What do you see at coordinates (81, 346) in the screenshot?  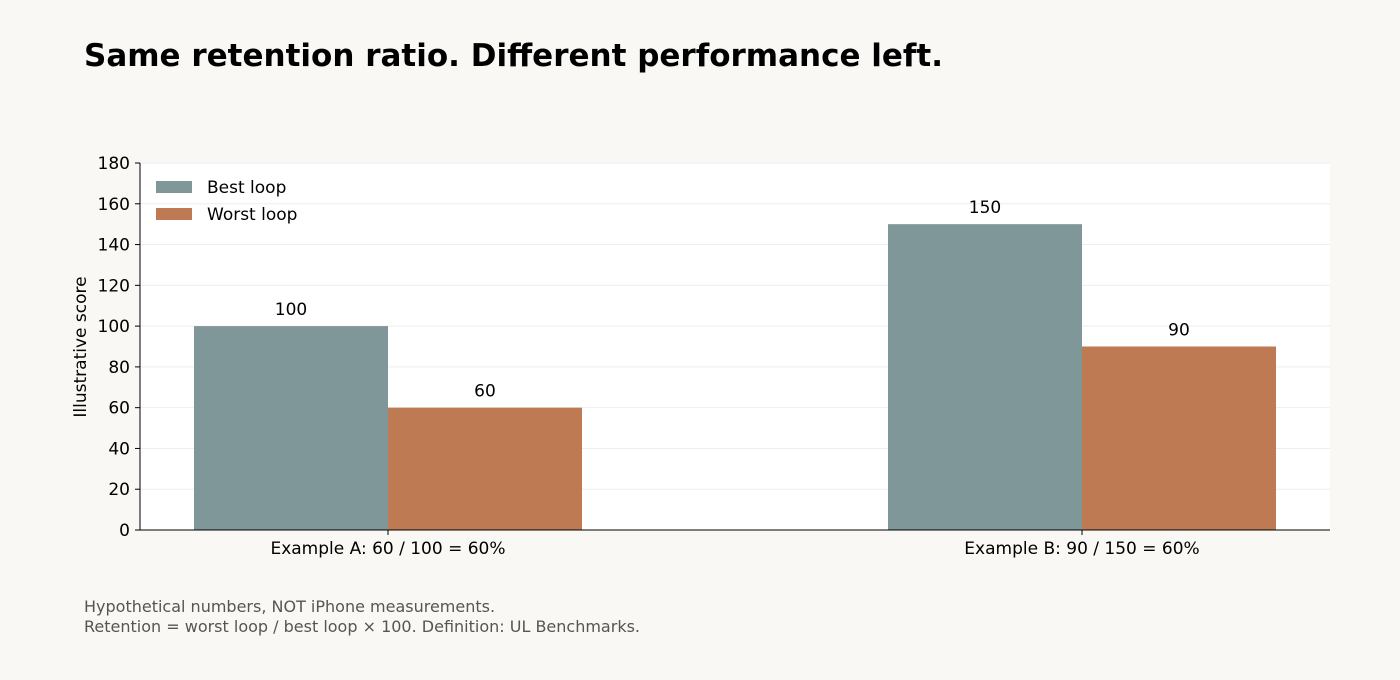 I see `y-axis-label: Illustrative score` at bounding box center [81, 346].